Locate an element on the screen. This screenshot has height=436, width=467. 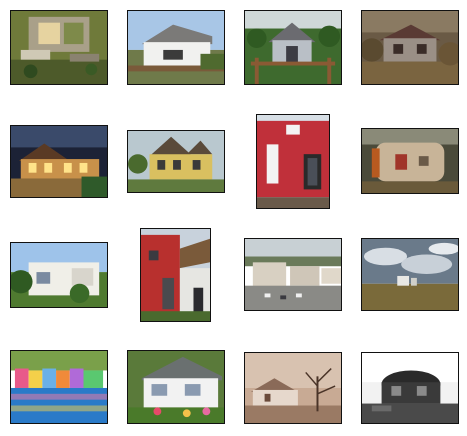
red-house-porch-icon is located at coordinates (175, 275).